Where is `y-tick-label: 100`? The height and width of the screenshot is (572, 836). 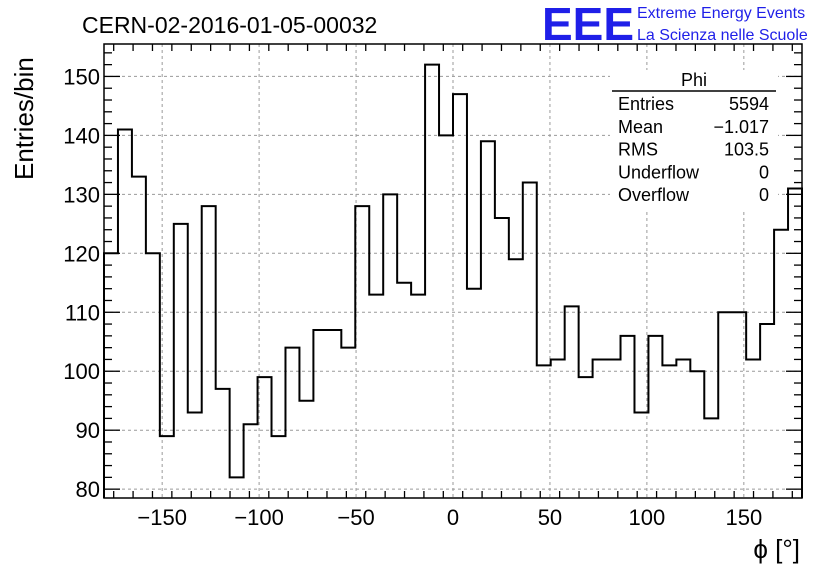 y-tick-label: 100 is located at coordinates (81, 371).